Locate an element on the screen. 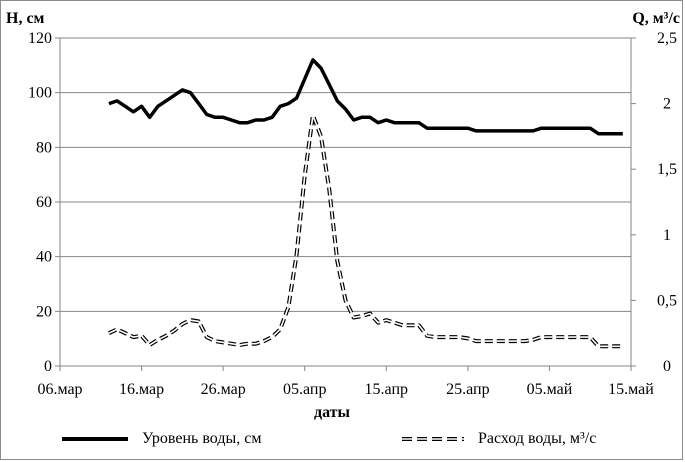 This screenshot has width=685, height=462. y-left-axis-title: H, см is located at coordinates (25, 18).